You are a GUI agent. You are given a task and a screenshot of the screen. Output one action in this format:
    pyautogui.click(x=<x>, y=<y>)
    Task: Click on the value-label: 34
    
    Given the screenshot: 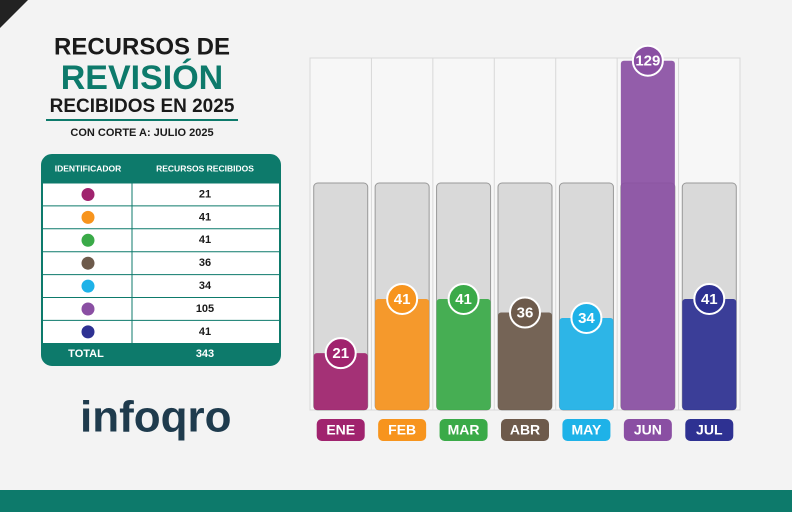 What is the action you would take?
    pyautogui.click(x=586, y=318)
    